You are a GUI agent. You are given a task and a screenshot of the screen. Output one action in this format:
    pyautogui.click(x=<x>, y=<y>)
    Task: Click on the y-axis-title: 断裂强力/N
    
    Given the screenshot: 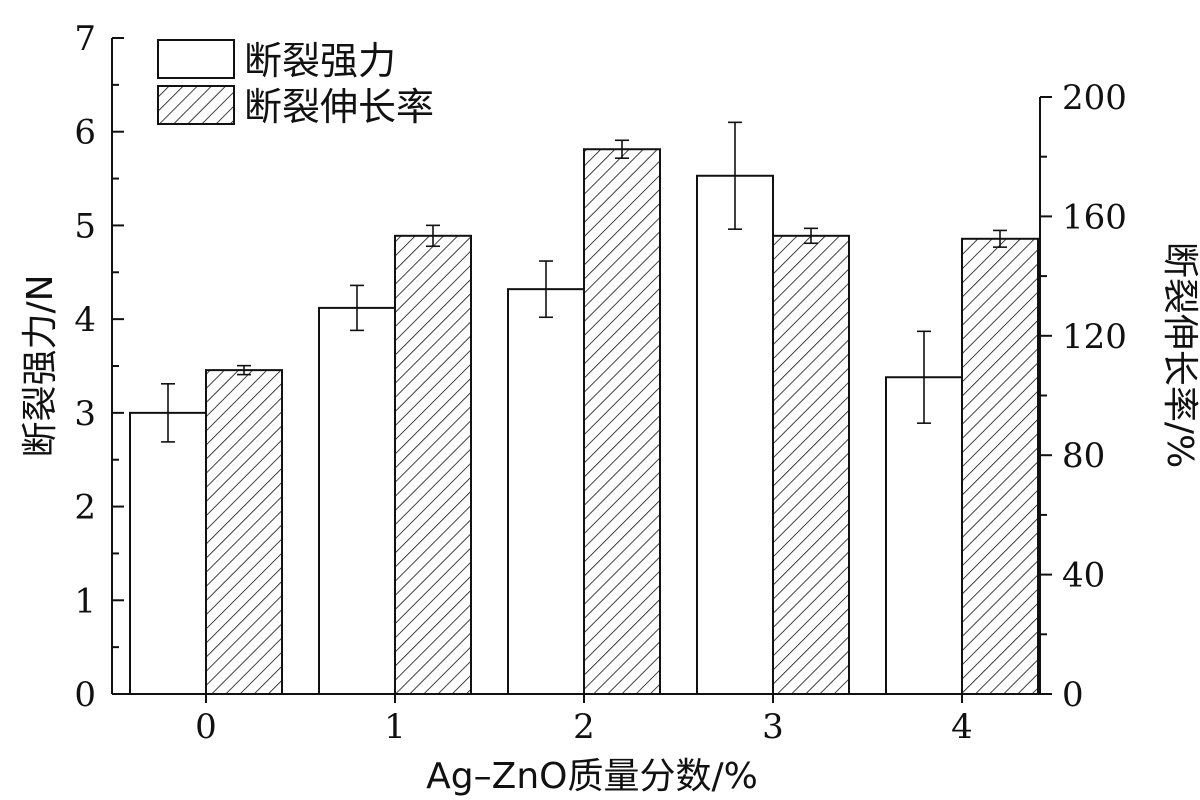 What is the action you would take?
    pyautogui.click(x=40, y=365)
    